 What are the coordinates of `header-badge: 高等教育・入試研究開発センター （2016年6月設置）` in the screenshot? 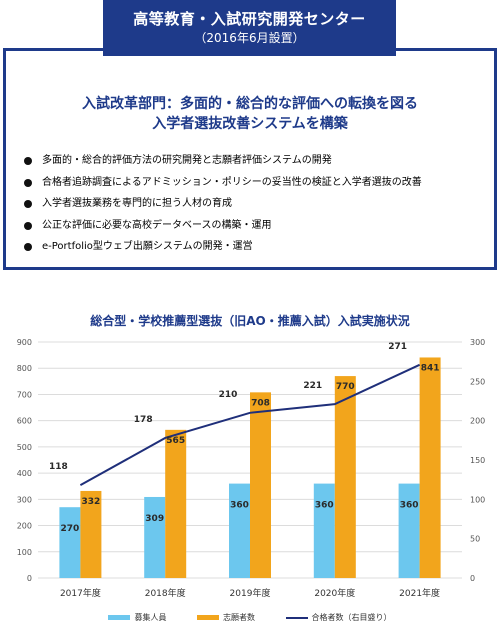 It's located at (249, 28).